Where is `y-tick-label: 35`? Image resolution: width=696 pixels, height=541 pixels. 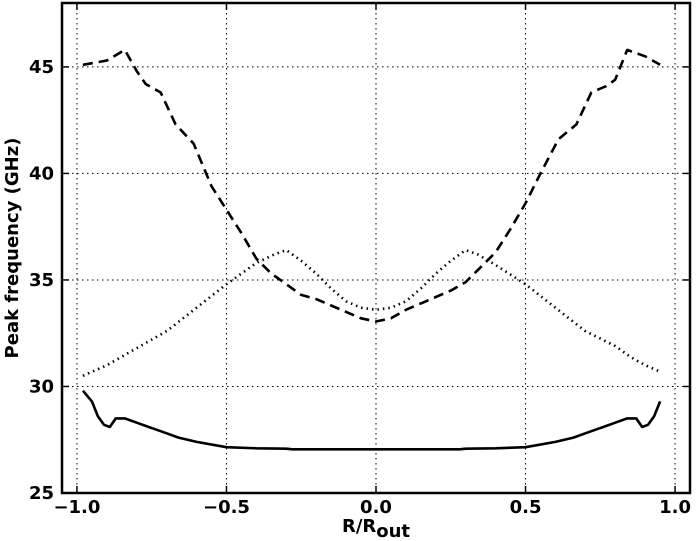
y-tick-label: 35 is located at coordinates (41, 280).